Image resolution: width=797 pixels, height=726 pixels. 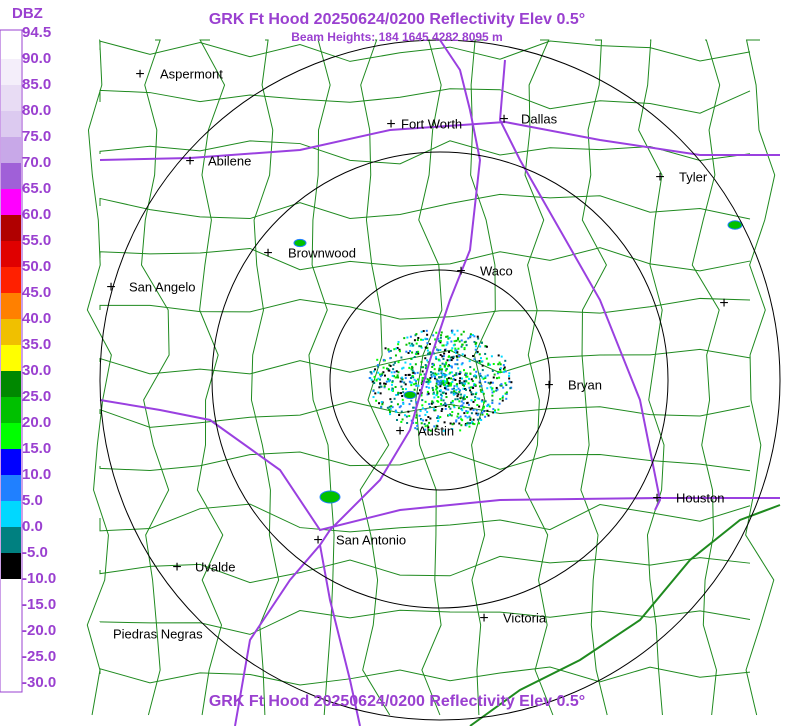 I want to click on legend-label: 94.5, so click(x=36, y=32).